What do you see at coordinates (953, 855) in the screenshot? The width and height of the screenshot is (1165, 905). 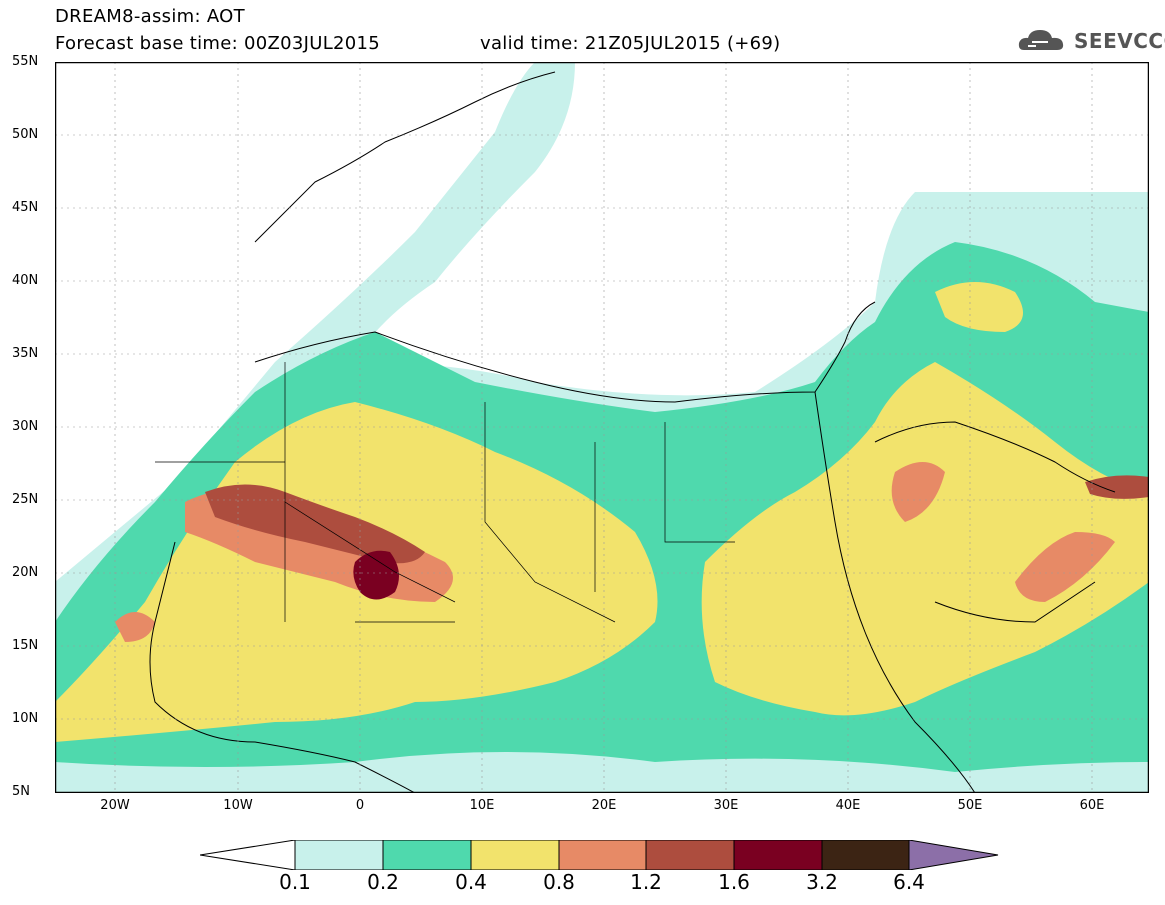 I see `colorbar-overflow` at bounding box center [953, 855].